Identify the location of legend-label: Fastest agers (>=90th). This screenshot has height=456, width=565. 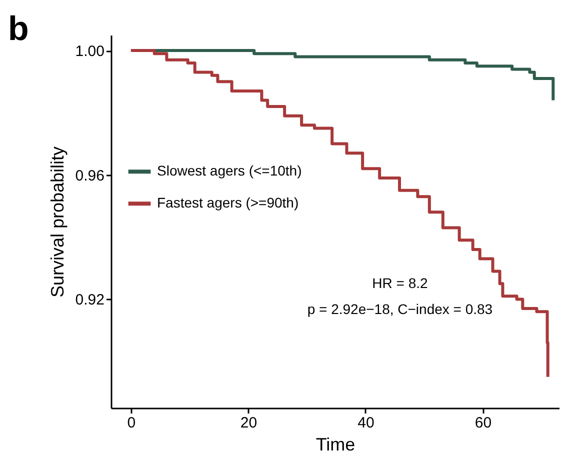
(228, 202).